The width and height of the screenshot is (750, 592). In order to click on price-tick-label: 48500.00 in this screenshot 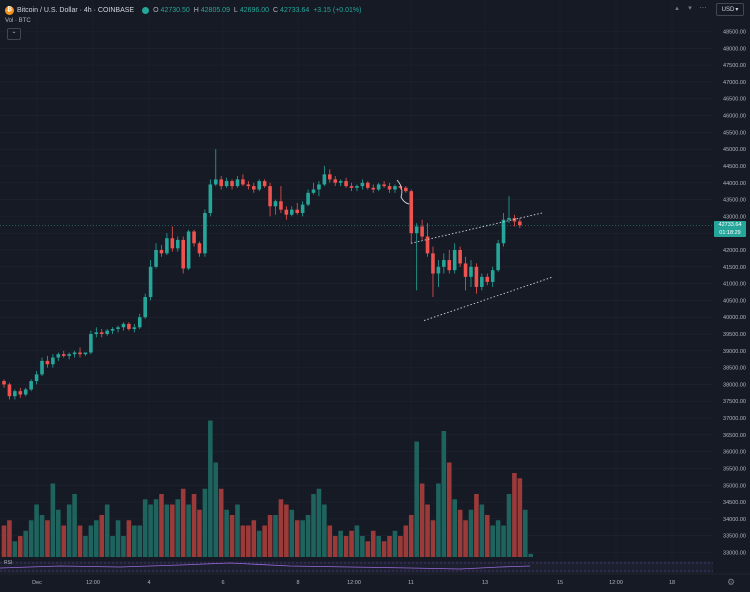, I will do `click(734, 33)`.